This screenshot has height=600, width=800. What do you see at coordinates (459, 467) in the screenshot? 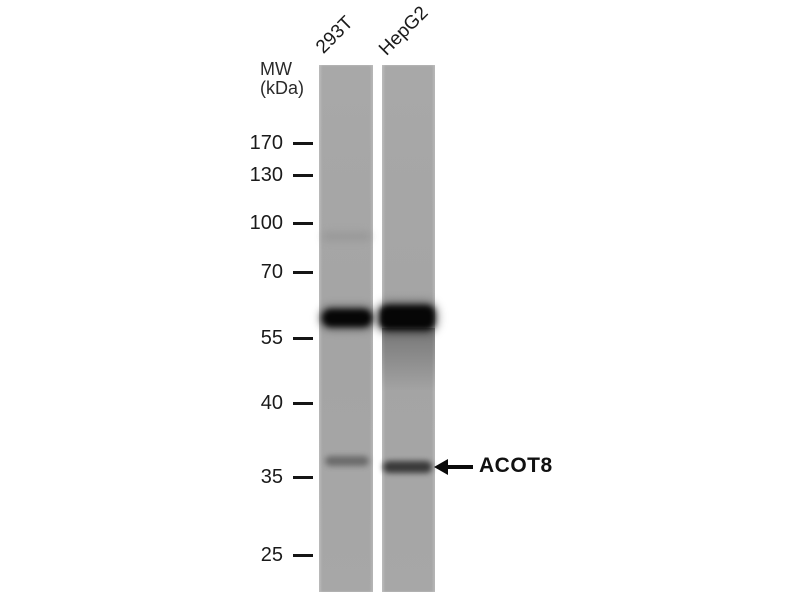
I see `arrow-shaft` at bounding box center [459, 467].